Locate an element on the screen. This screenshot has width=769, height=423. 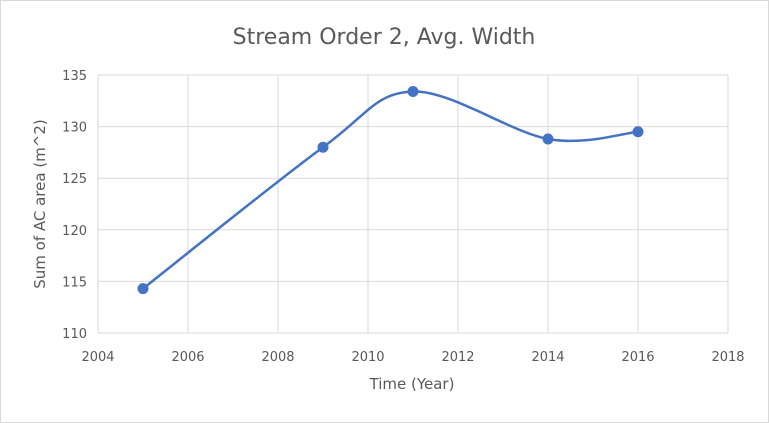
x-tick-label: 2014 is located at coordinates (547, 357).